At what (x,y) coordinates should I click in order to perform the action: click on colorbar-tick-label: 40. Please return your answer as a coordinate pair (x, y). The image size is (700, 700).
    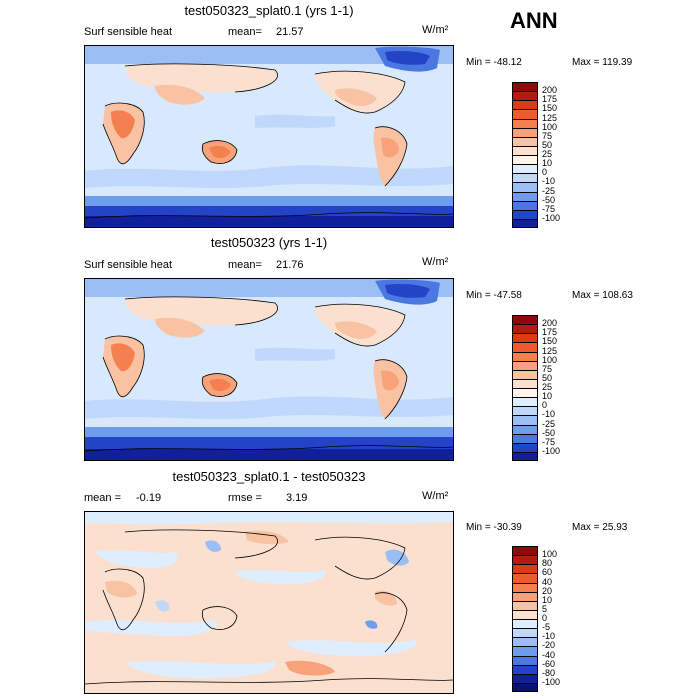
    Looking at the image, I should click on (547, 581).